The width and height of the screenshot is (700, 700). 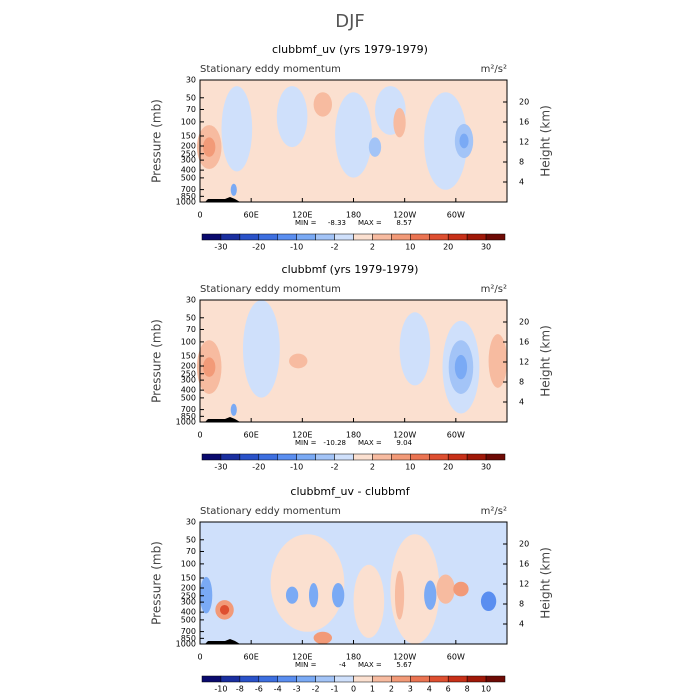 I want to click on max-label: MAX =, so click(x=370, y=443).